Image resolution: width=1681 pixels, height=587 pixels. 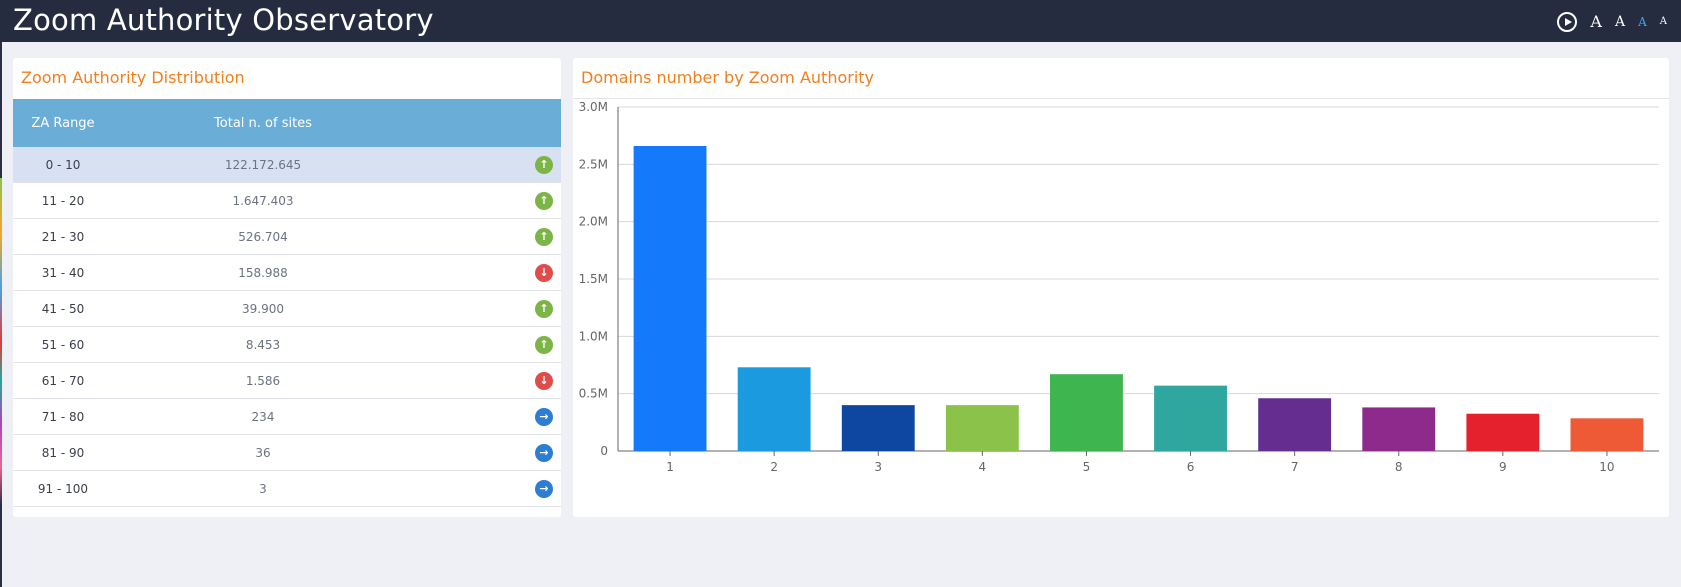 I want to click on chart-panel-divider, so click(x=1121, y=98).